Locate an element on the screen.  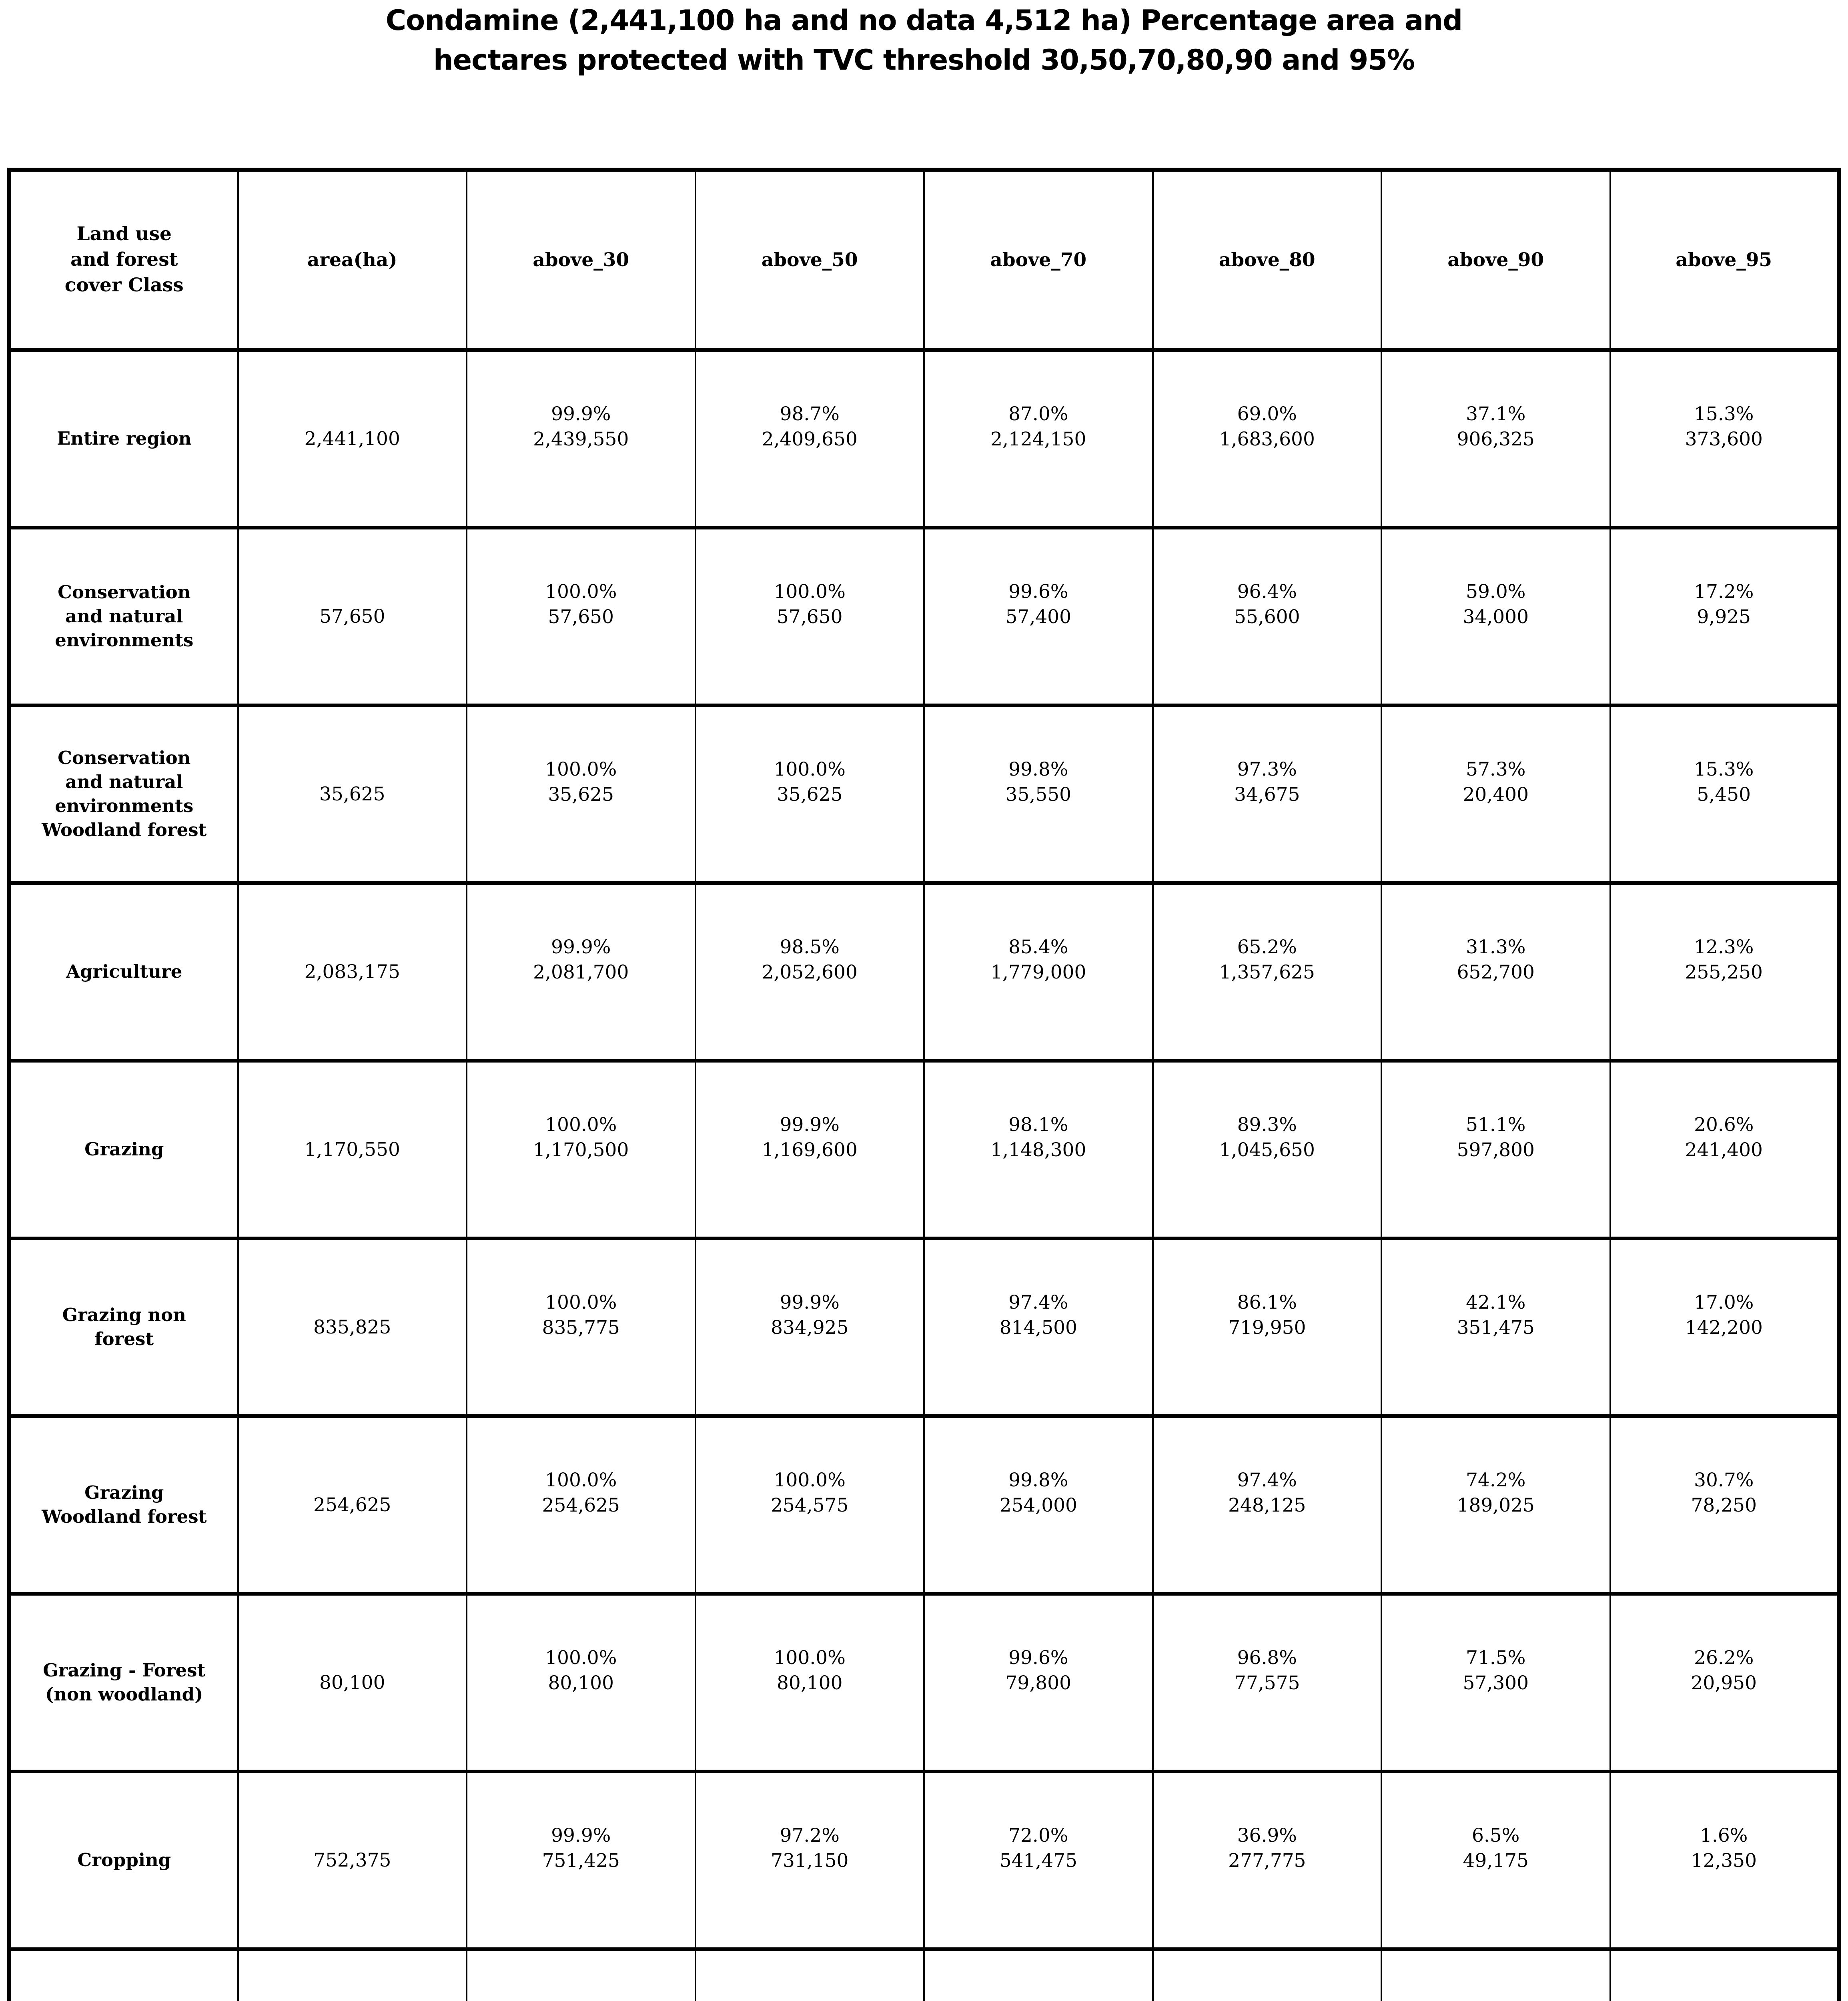
above-80-cell: 21.3%34,000 is located at coordinates (1267, 1974).